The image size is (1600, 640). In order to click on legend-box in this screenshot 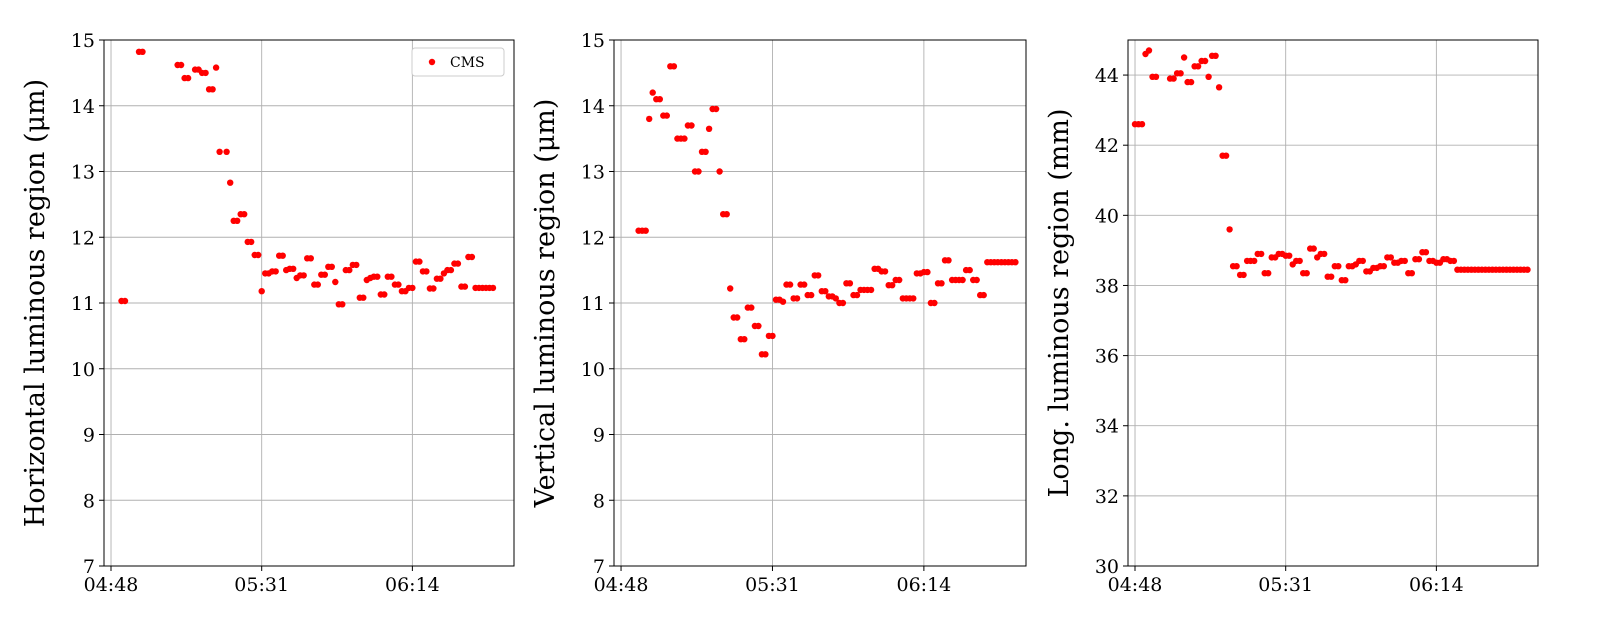, I will do `click(458, 62)`.